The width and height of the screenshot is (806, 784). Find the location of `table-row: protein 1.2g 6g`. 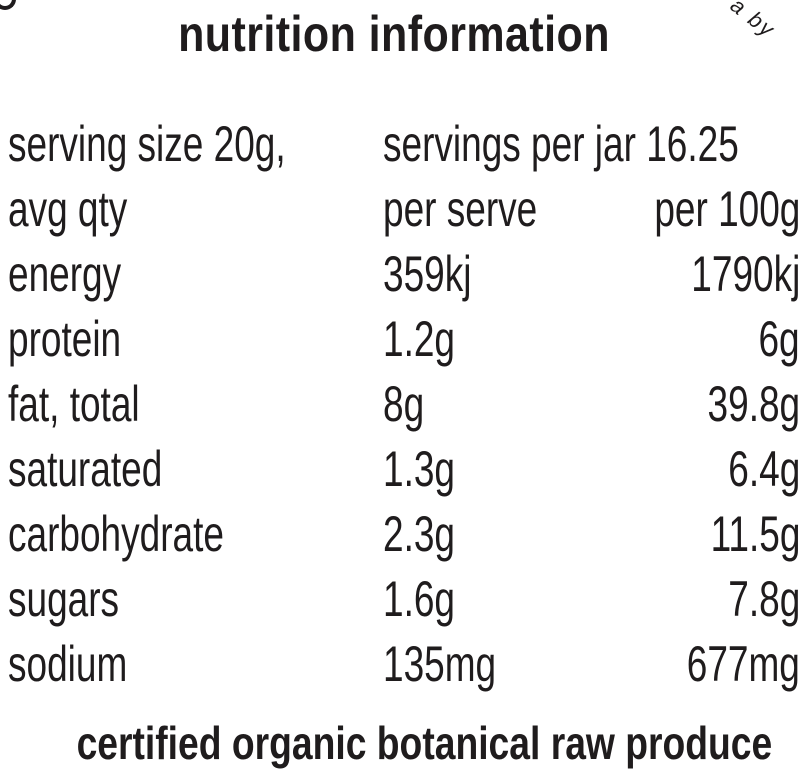

table-row: protein 1.2g 6g is located at coordinates (404, 339).